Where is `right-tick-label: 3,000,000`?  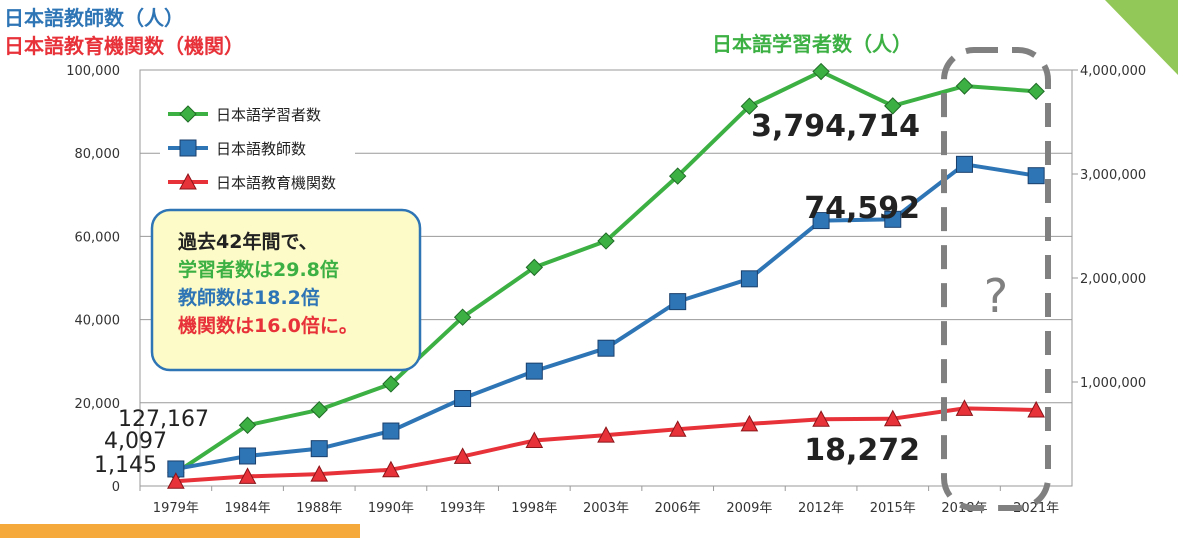 right-tick-label: 3,000,000 is located at coordinates (1113, 175).